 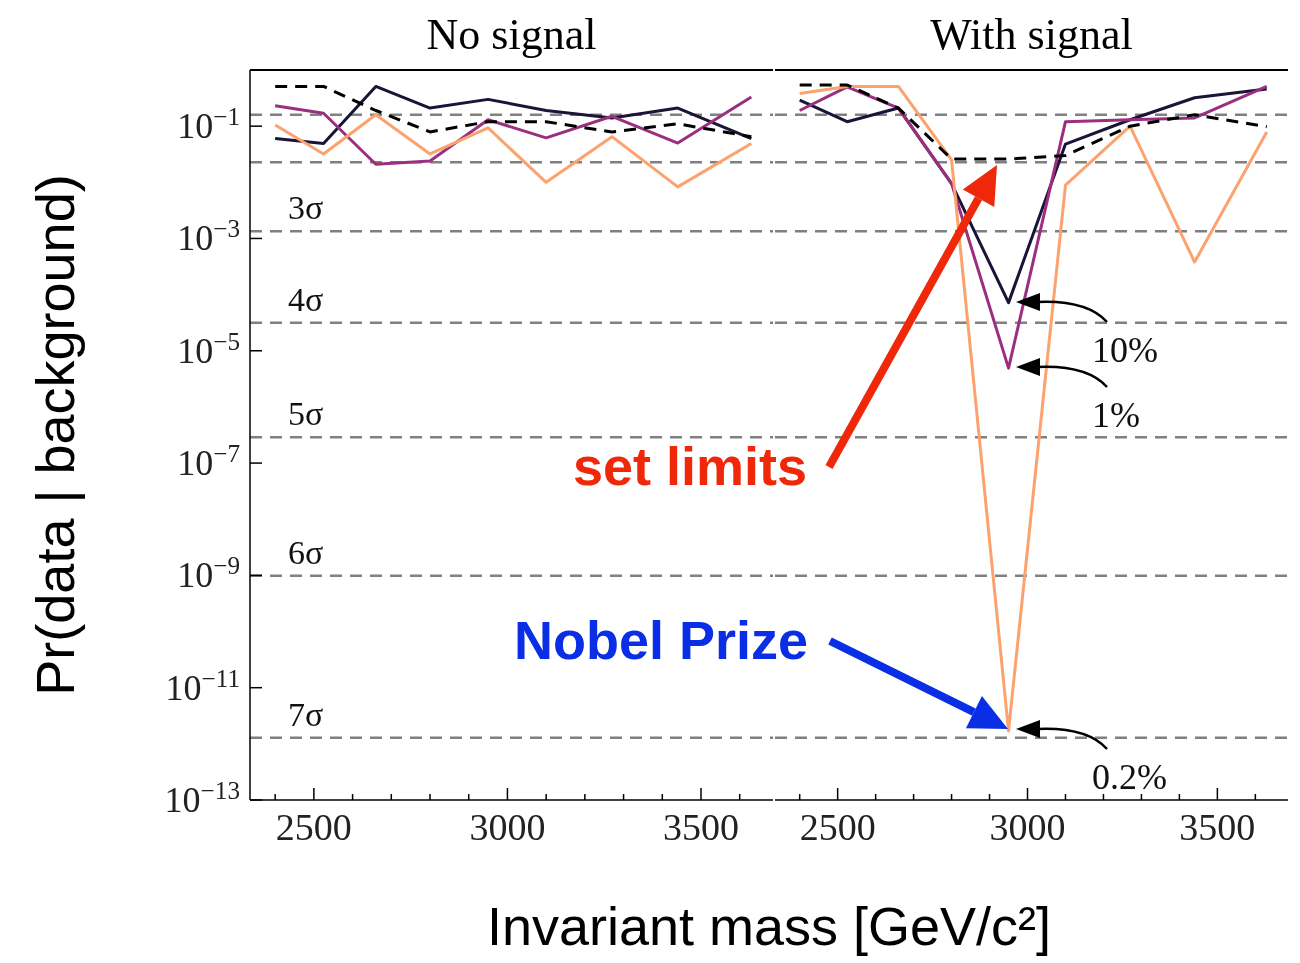 I want to click on y-tick-label: 10$^{−5}$, so click(x=208, y=349).